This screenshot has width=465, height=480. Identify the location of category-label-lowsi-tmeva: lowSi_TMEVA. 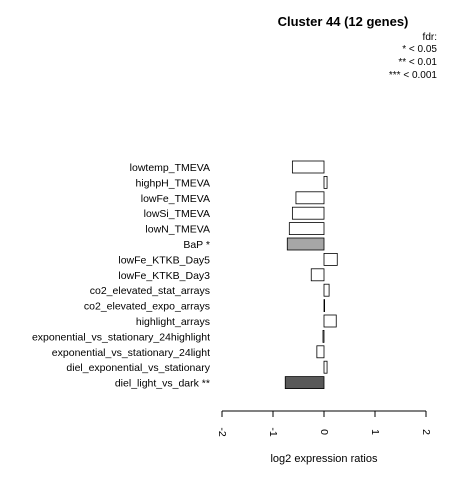
(177, 214).